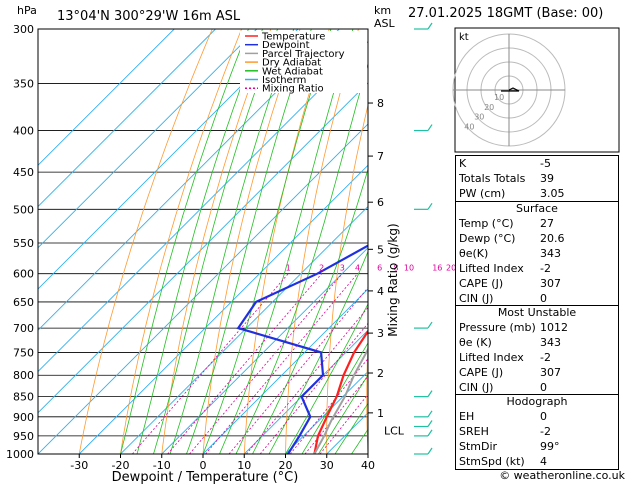 Image resolution: width=629 pixels, height=486 pixels. I want to click on mixing-ratio-label: 16, so click(437, 268).